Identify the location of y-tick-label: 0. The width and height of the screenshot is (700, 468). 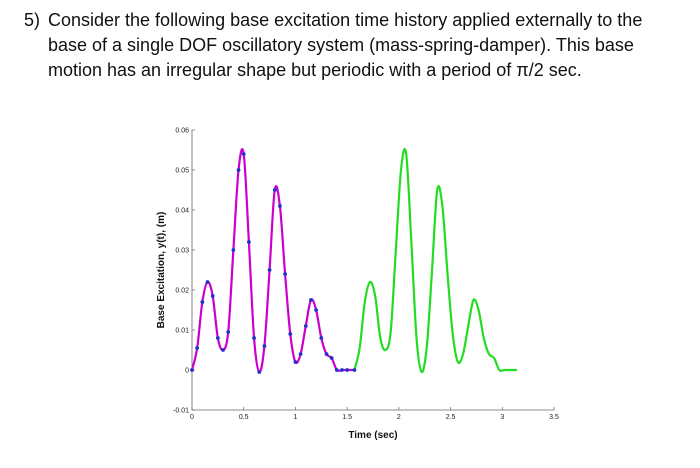
(187, 371).